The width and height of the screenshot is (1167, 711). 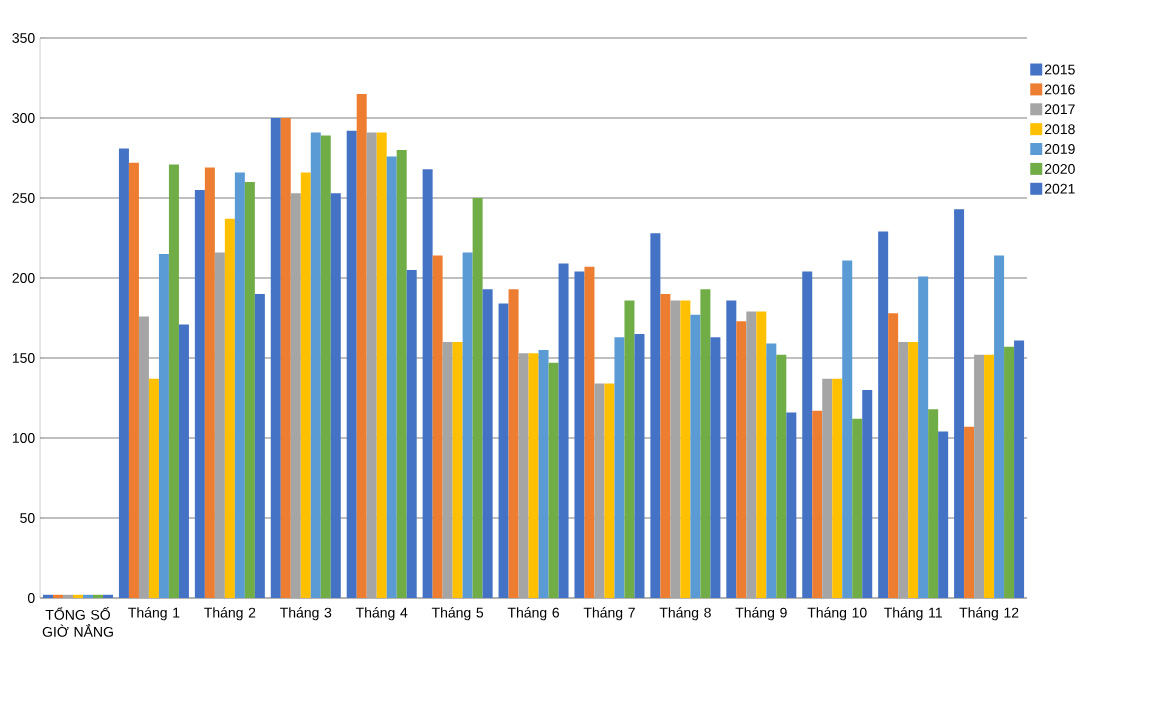 I want to click on y-tick-label: 250, so click(x=23, y=198).